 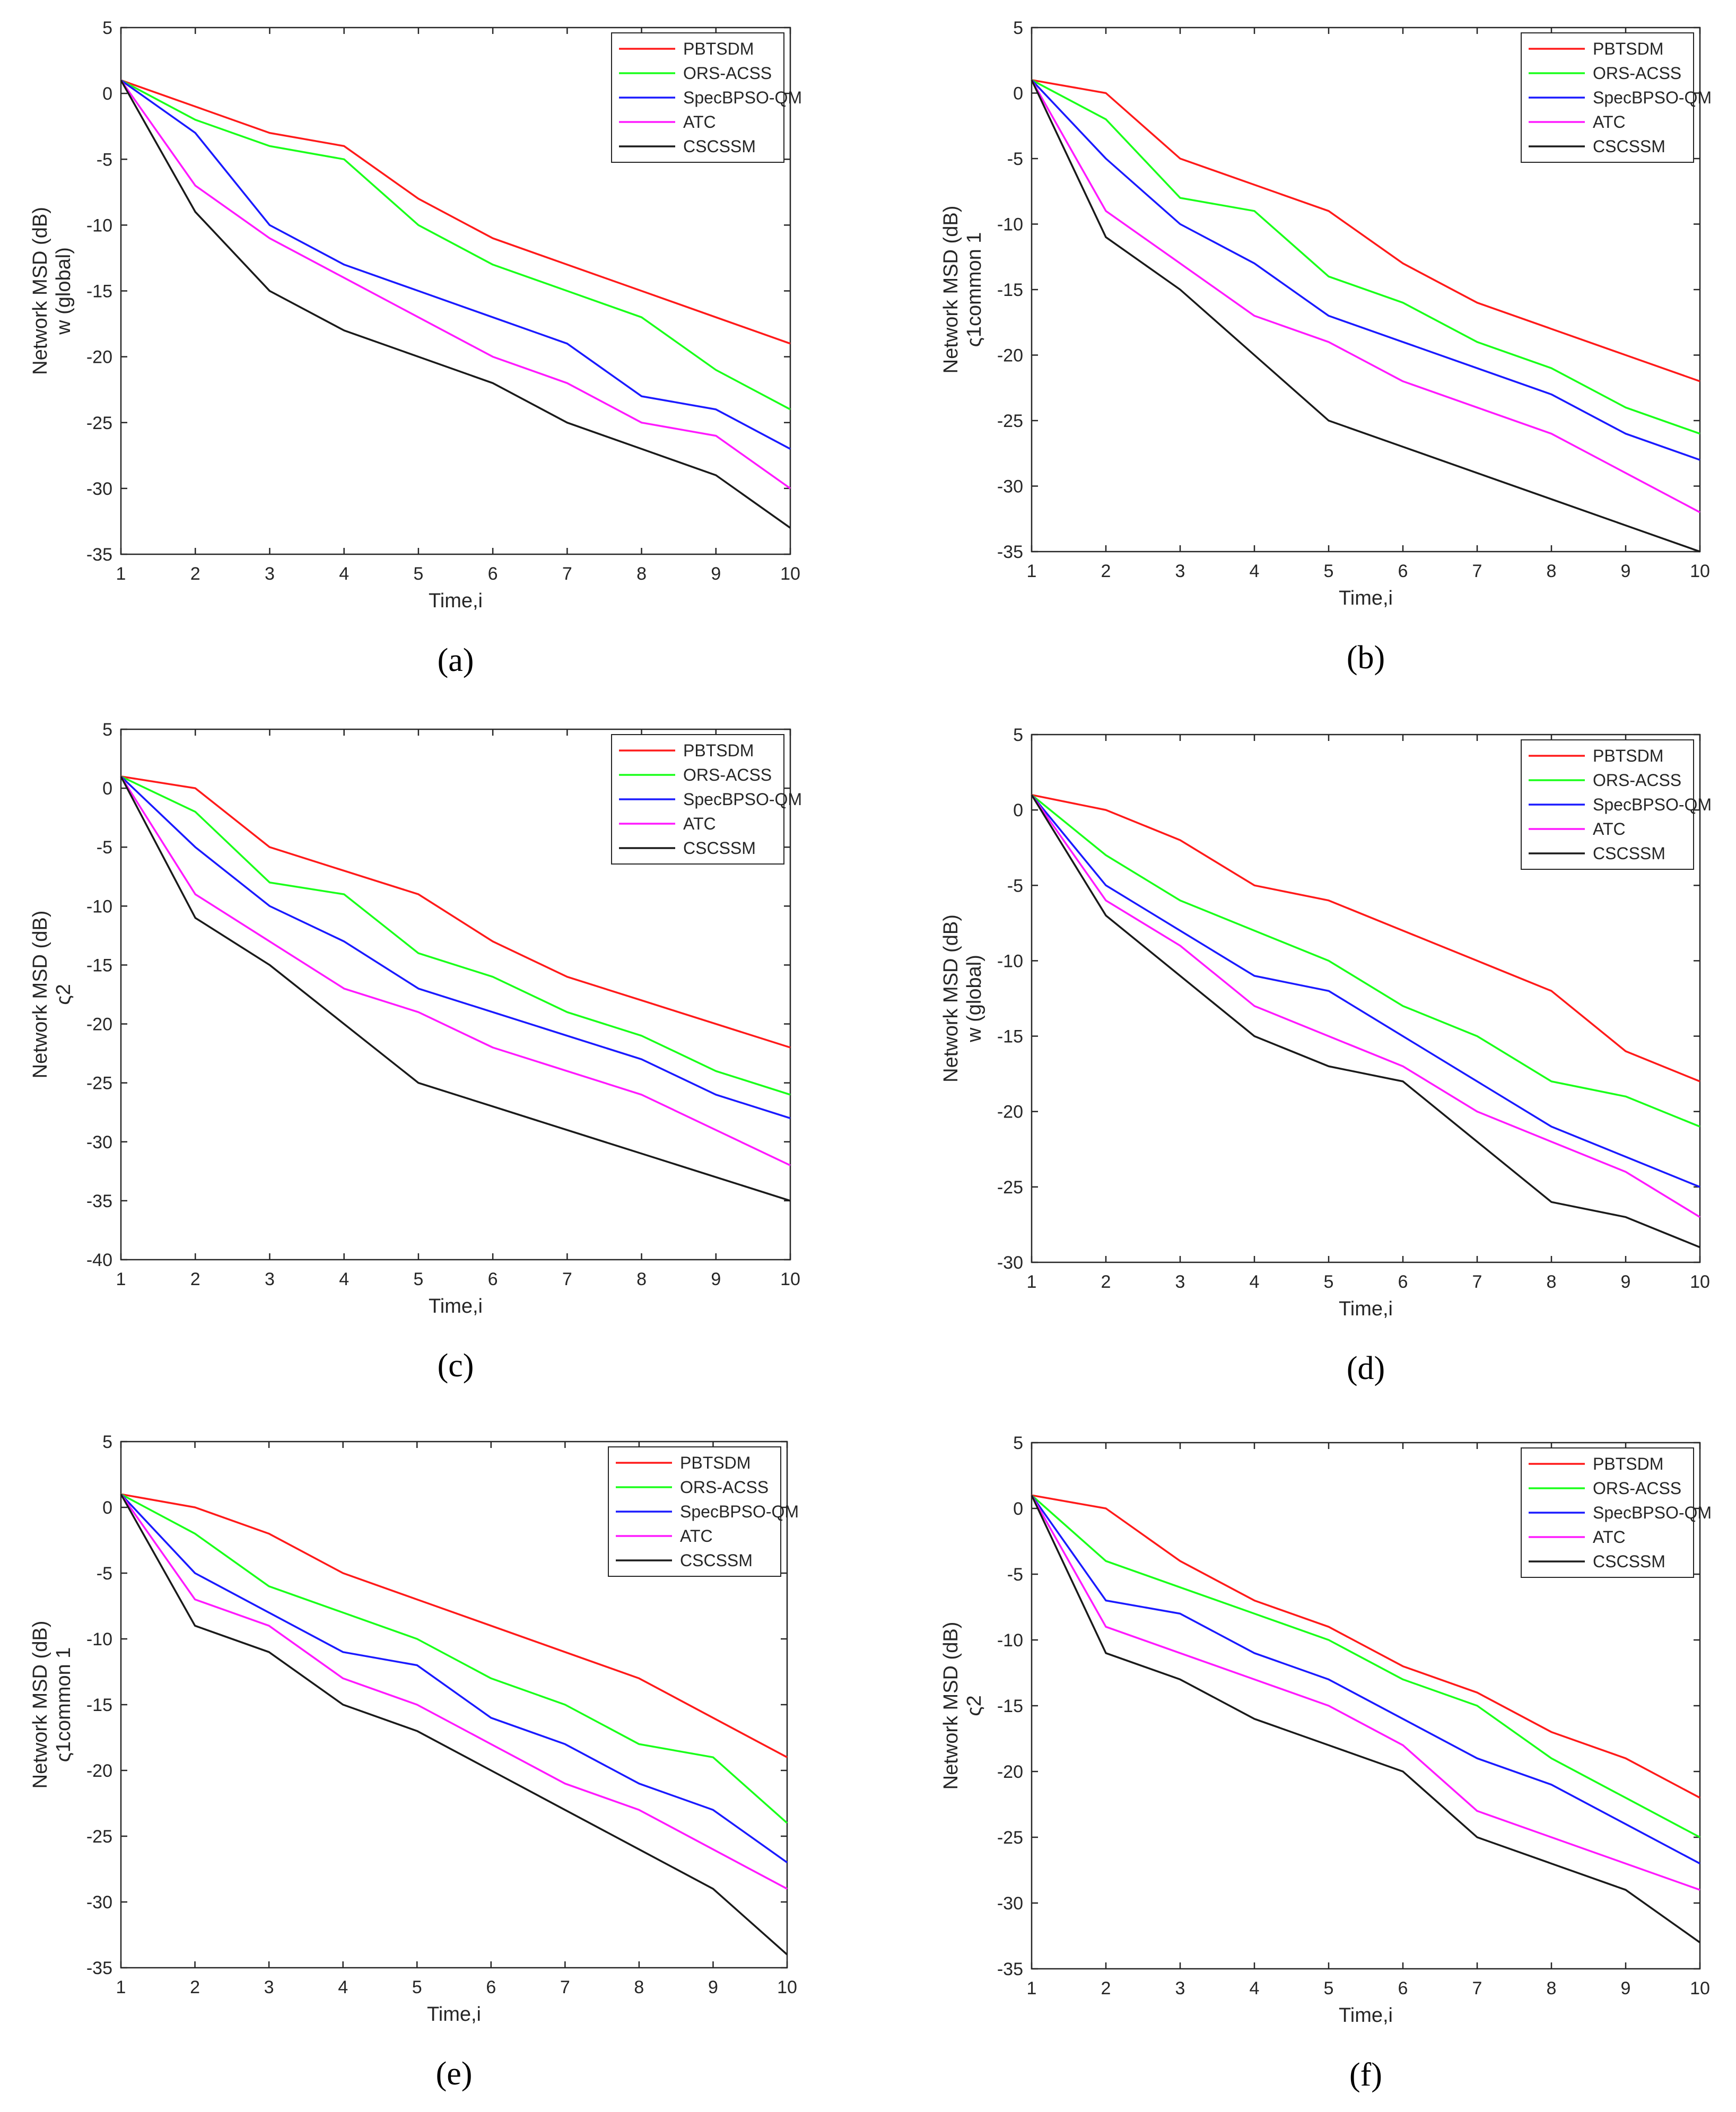 What do you see at coordinates (64, 1704) in the screenshot?
I see `y-axis-sublabel: ς1common 1` at bounding box center [64, 1704].